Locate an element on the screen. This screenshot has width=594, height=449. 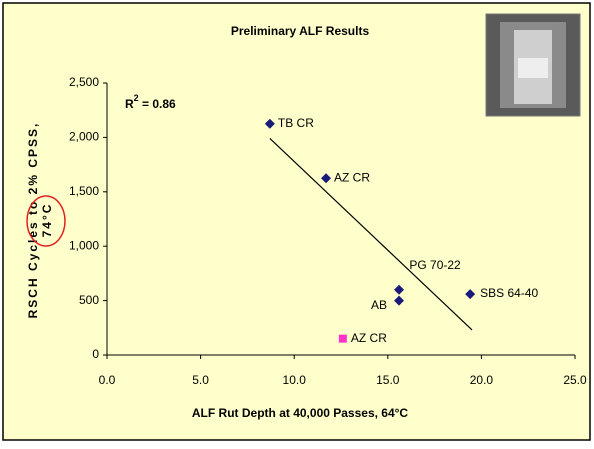
y-tick-label: 1,500 is located at coordinates (84, 191).